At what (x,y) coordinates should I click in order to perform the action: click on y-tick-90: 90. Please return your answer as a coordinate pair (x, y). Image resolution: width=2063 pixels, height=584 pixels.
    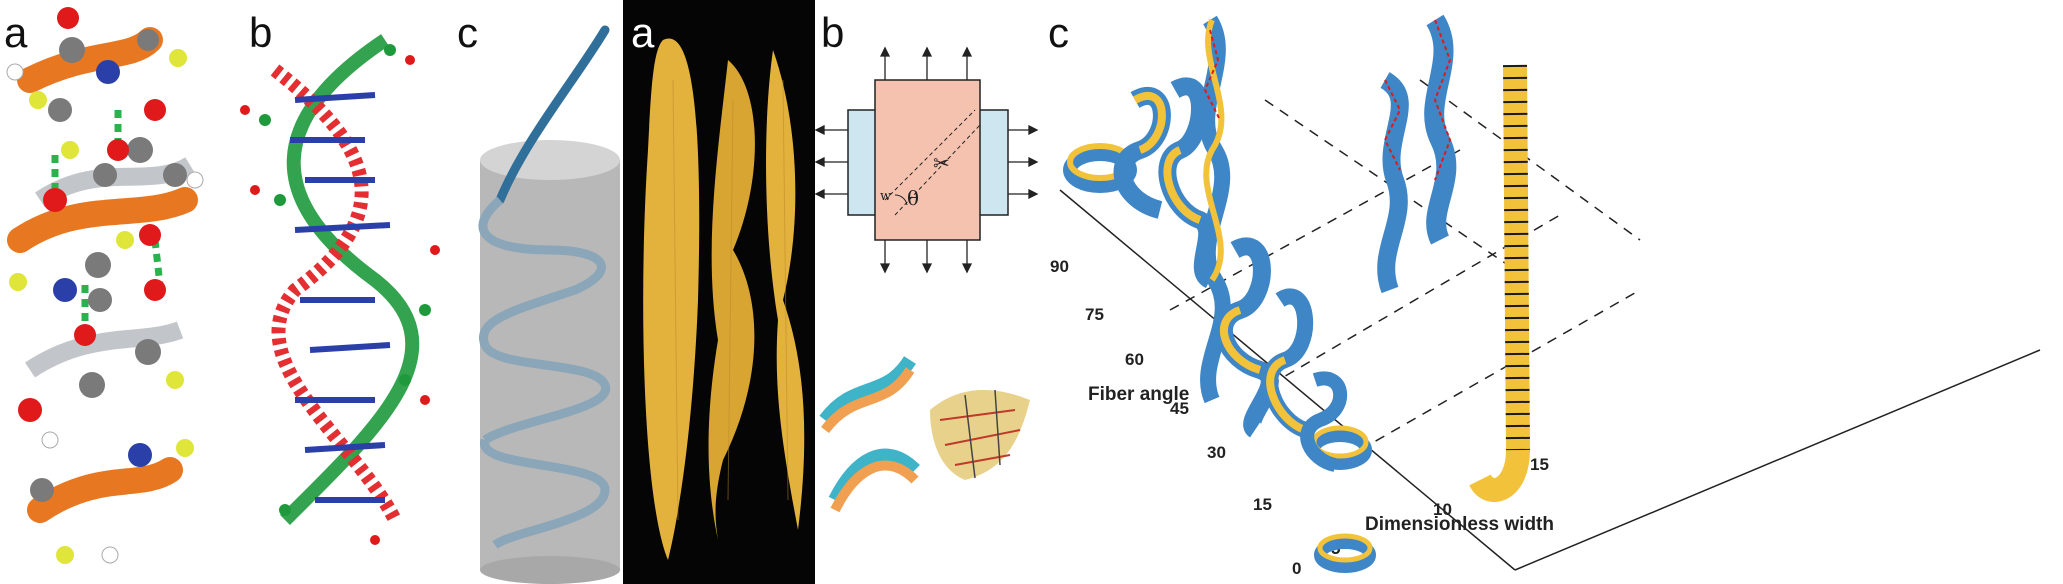
    Looking at the image, I should click on (1059, 266).